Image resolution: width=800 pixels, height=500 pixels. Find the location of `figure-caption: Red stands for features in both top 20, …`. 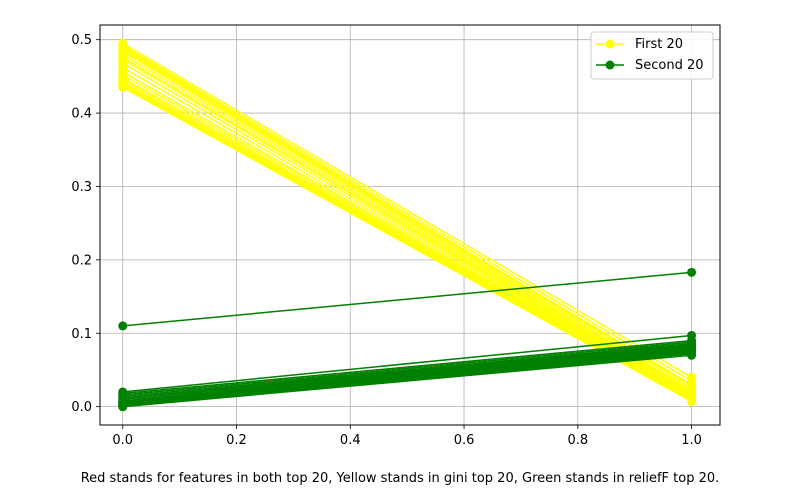

figure-caption: Red stands for features in both top 20, … is located at coordinates (400, 478).